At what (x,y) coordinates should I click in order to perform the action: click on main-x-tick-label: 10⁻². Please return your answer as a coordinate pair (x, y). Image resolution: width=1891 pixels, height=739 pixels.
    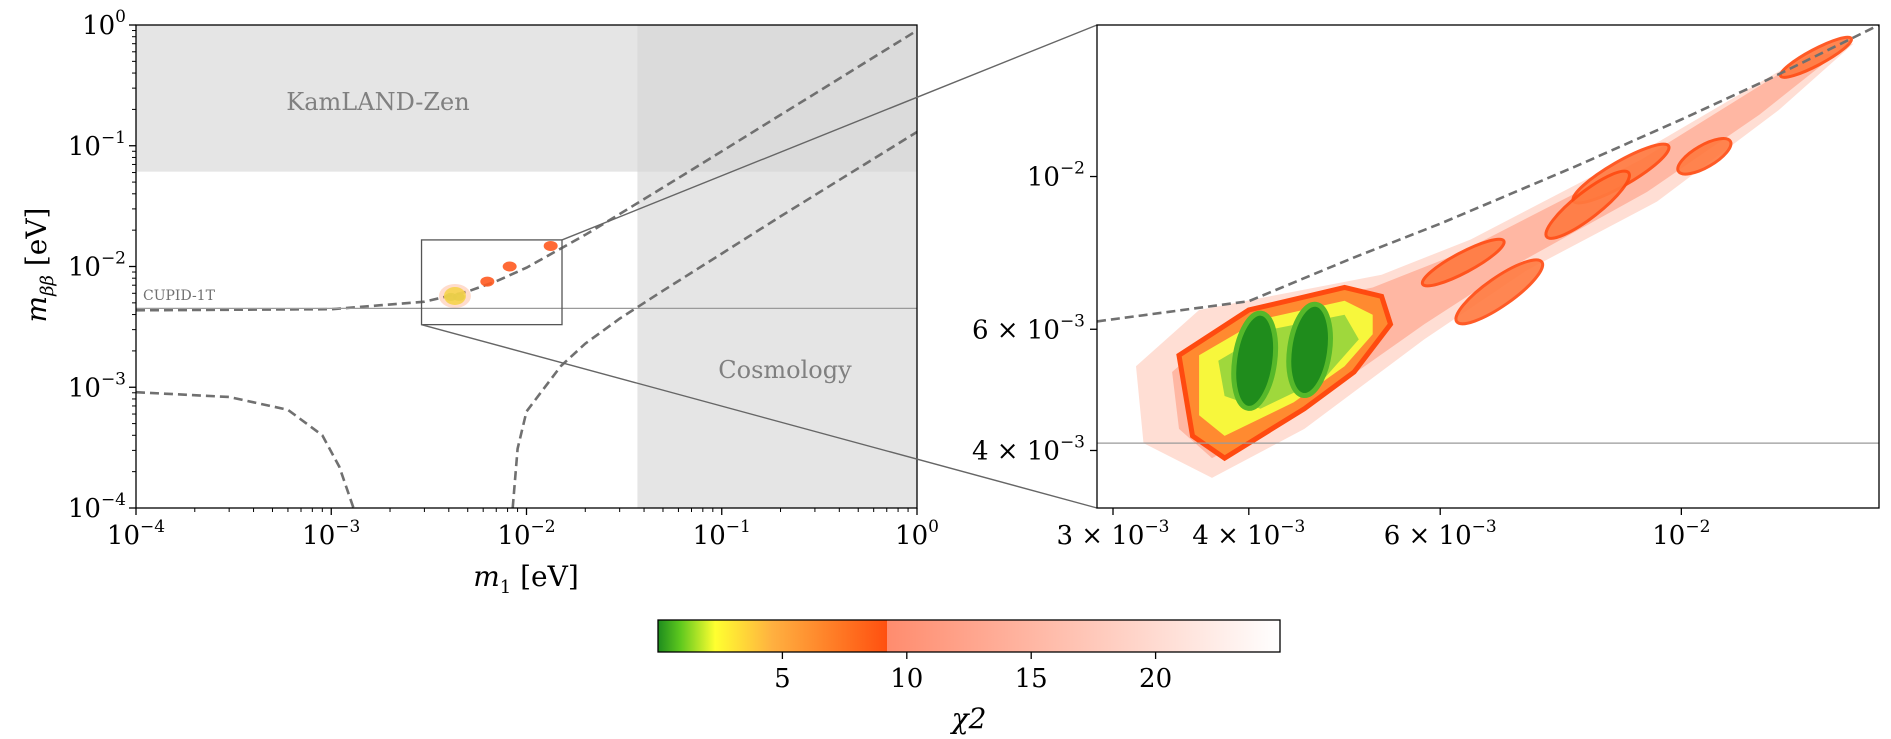
    Looking at the image, I should click on (526, 534).